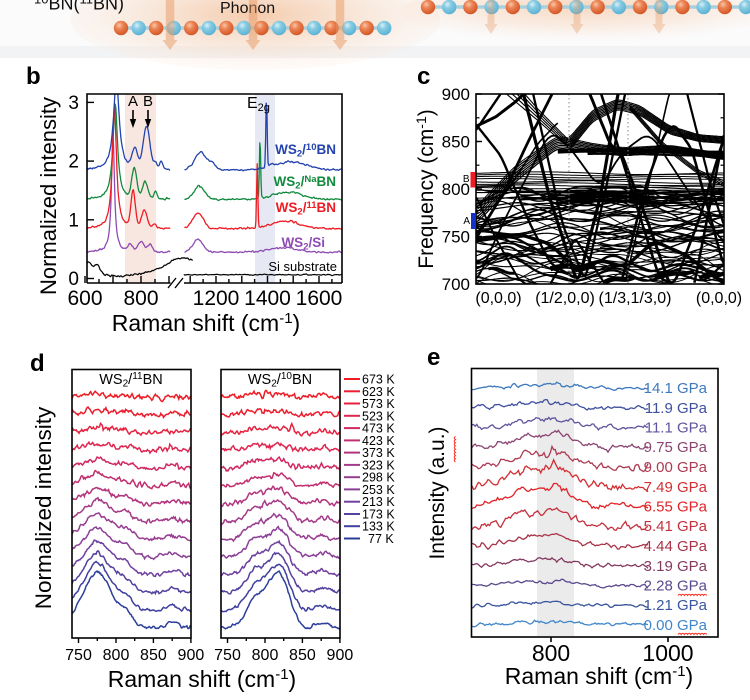  I want to click on svg-text: 1400, so click(267, 298).